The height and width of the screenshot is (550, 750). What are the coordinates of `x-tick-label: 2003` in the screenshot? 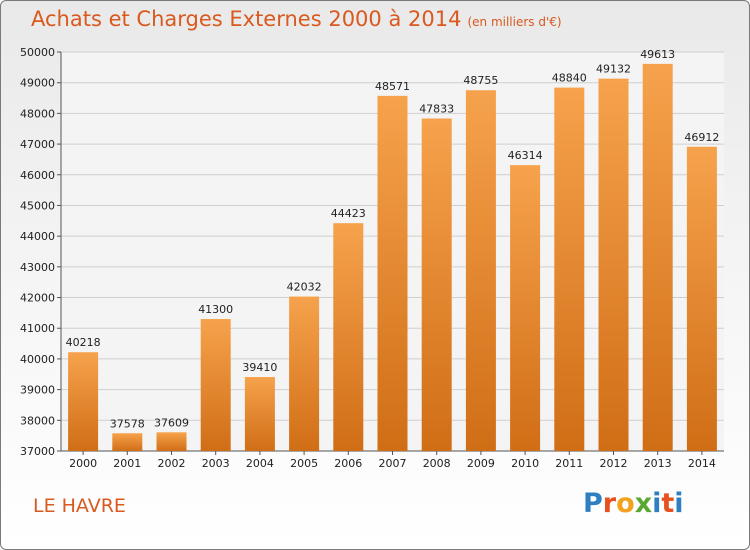 It's located at (216, 463).